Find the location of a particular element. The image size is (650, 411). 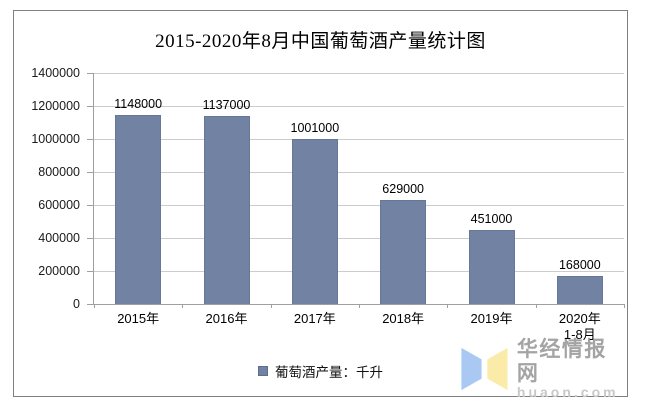

logo-right-page is located at coordinates (497, 369).